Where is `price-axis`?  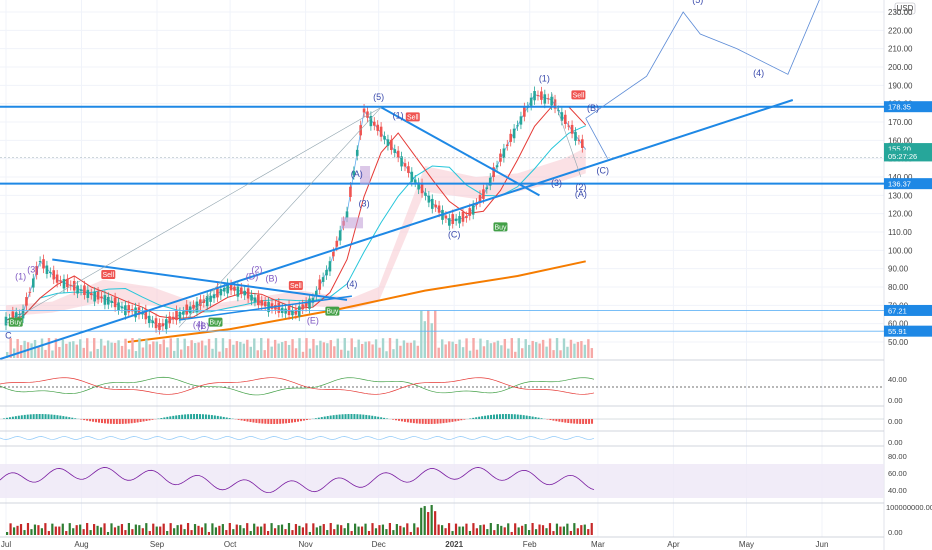
price-axis is located at coordinates (908, 275).